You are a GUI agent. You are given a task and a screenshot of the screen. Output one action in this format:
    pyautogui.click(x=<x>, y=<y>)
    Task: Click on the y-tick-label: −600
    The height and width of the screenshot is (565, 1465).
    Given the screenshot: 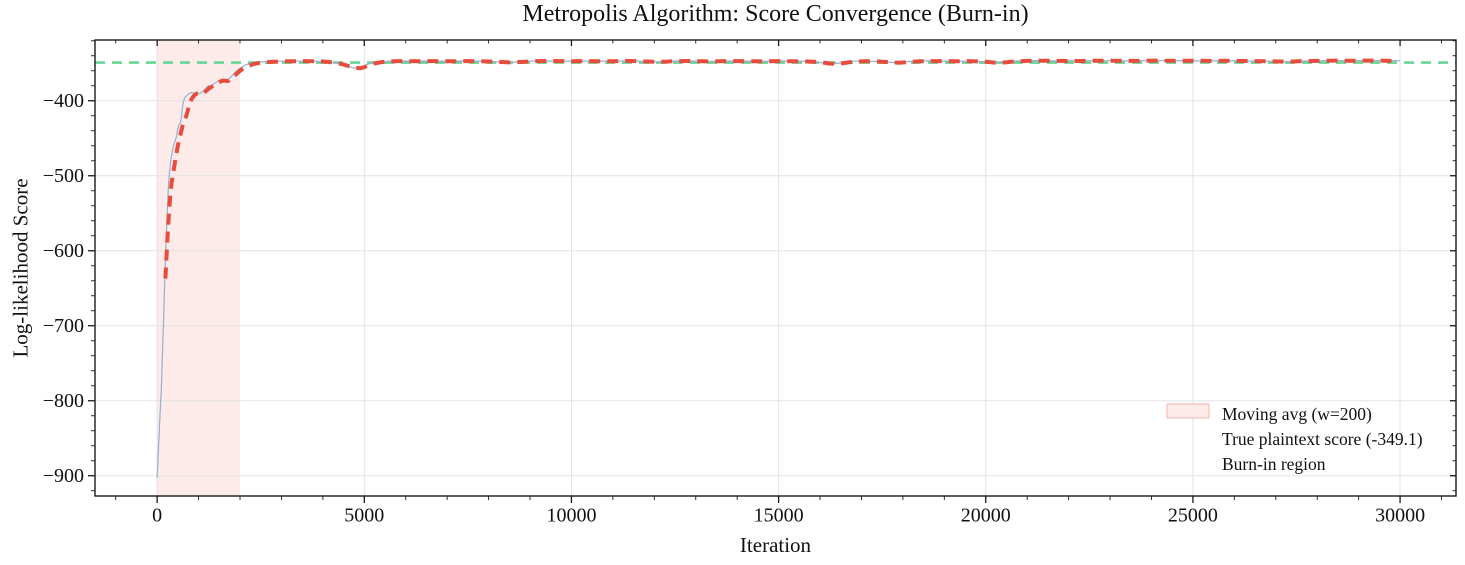 What is the action you would take?
    pyautogui.click(x=63, y=251)
    